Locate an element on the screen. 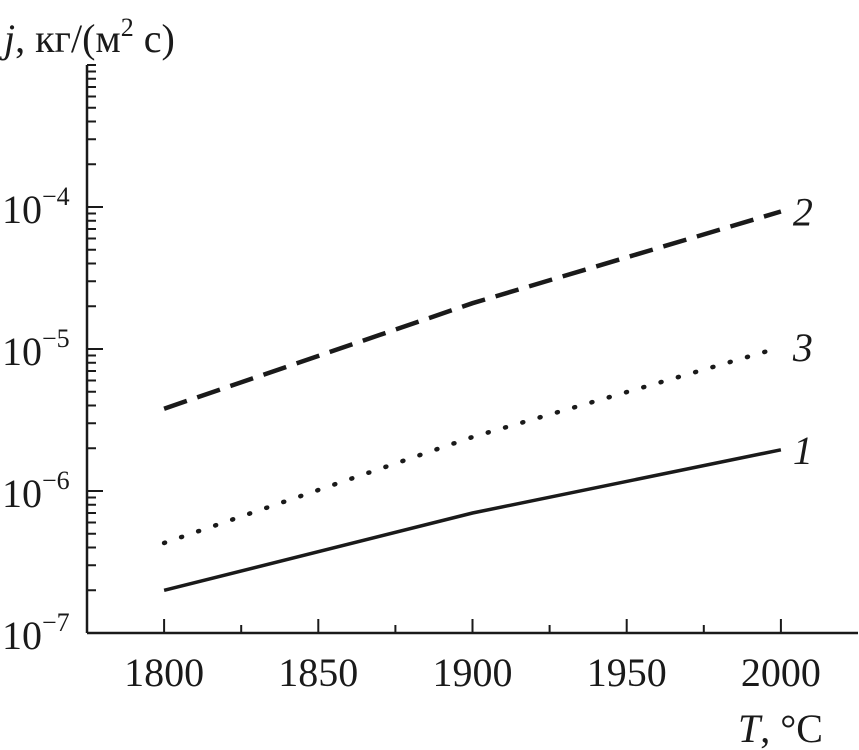 The height and width of the screenshot is (750, 859). x-tick-label: 1900 is located at coordinates (473, 672).